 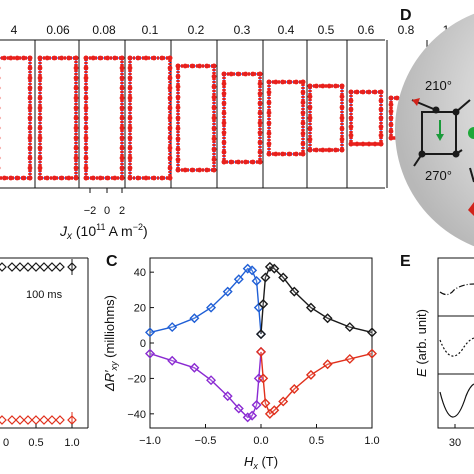 I want to click on series-line, so click(x=316, y=383).